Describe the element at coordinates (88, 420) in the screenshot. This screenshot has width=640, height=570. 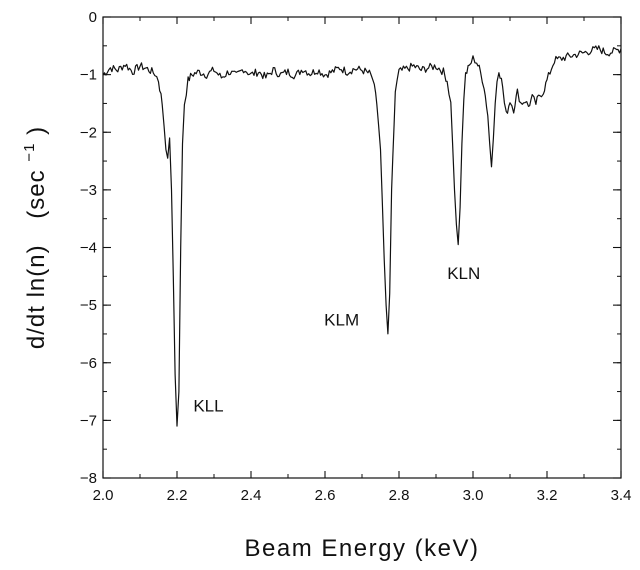
I see `y-tick-label: −7` at that location.